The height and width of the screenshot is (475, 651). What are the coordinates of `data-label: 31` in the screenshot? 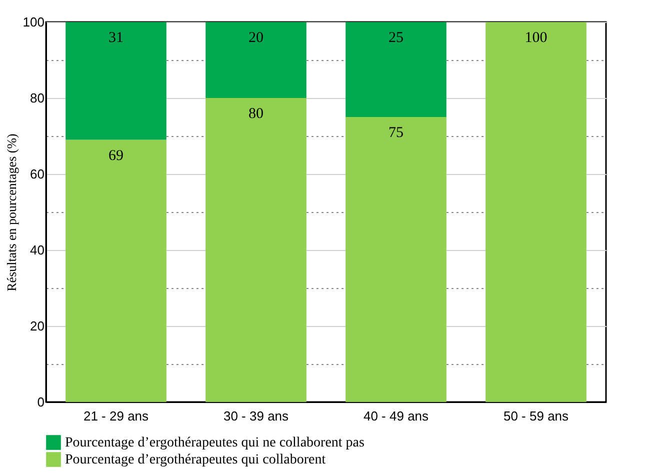 It's located at (116, 38).